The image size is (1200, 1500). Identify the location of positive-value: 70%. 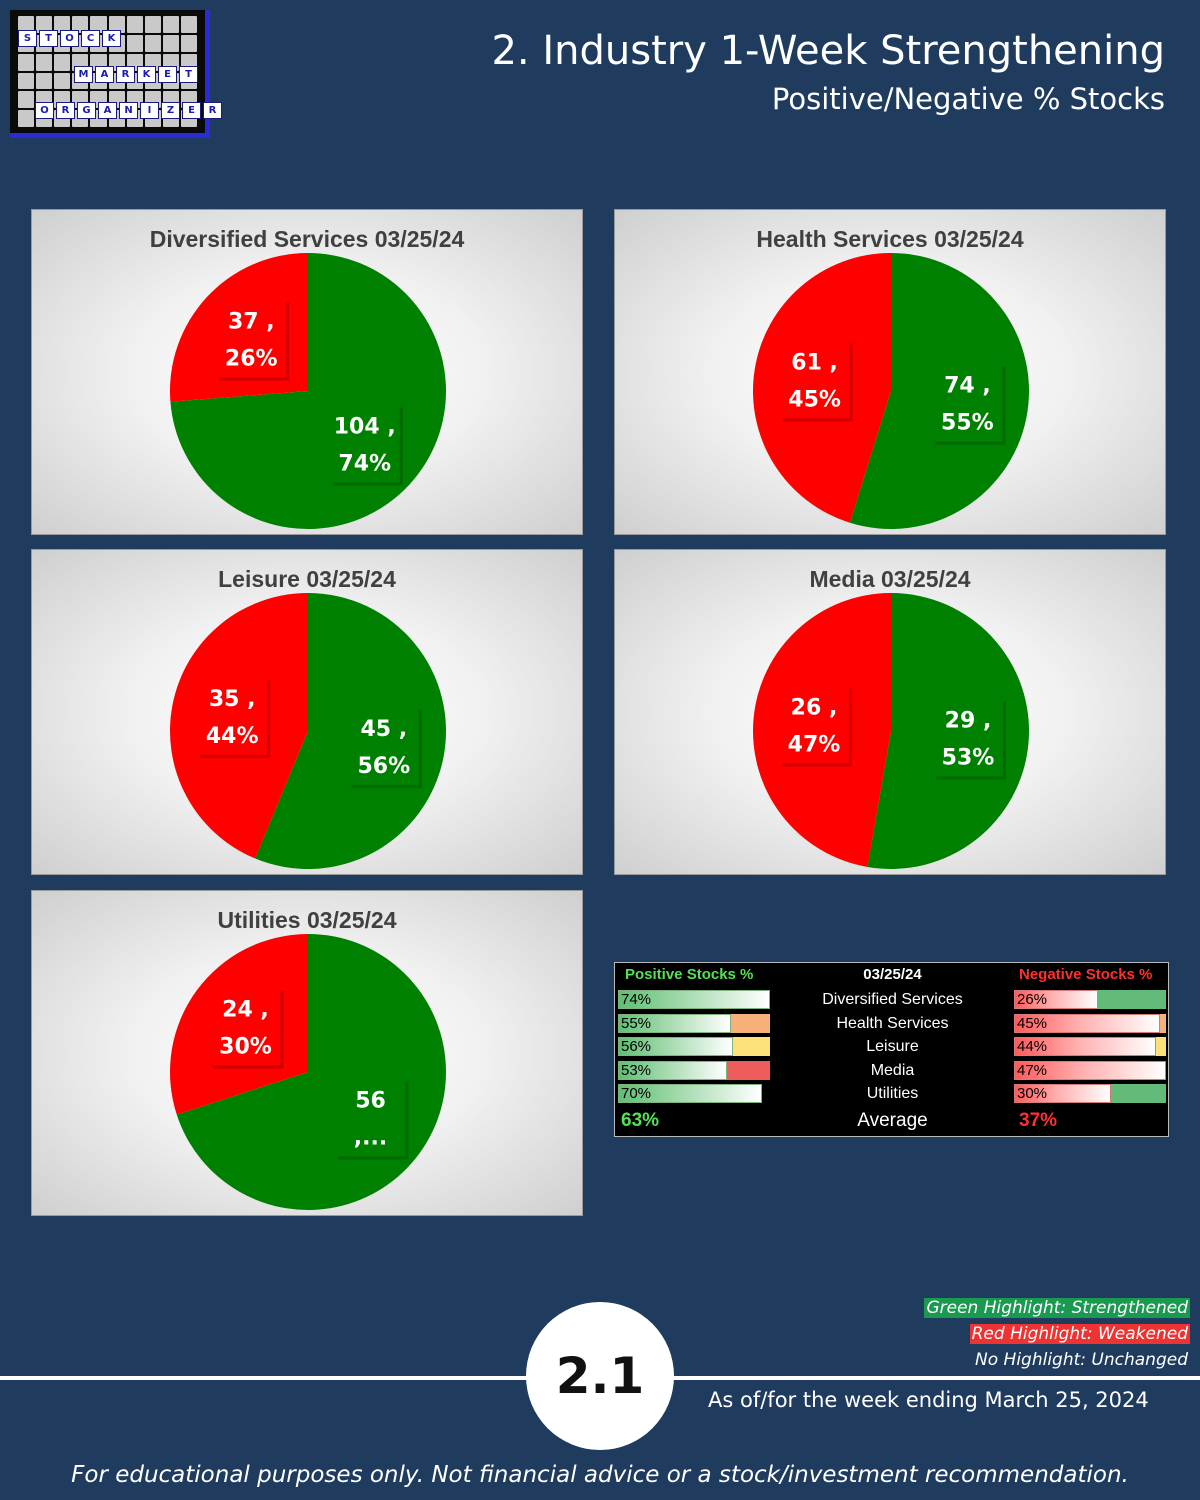
(636, 1093).